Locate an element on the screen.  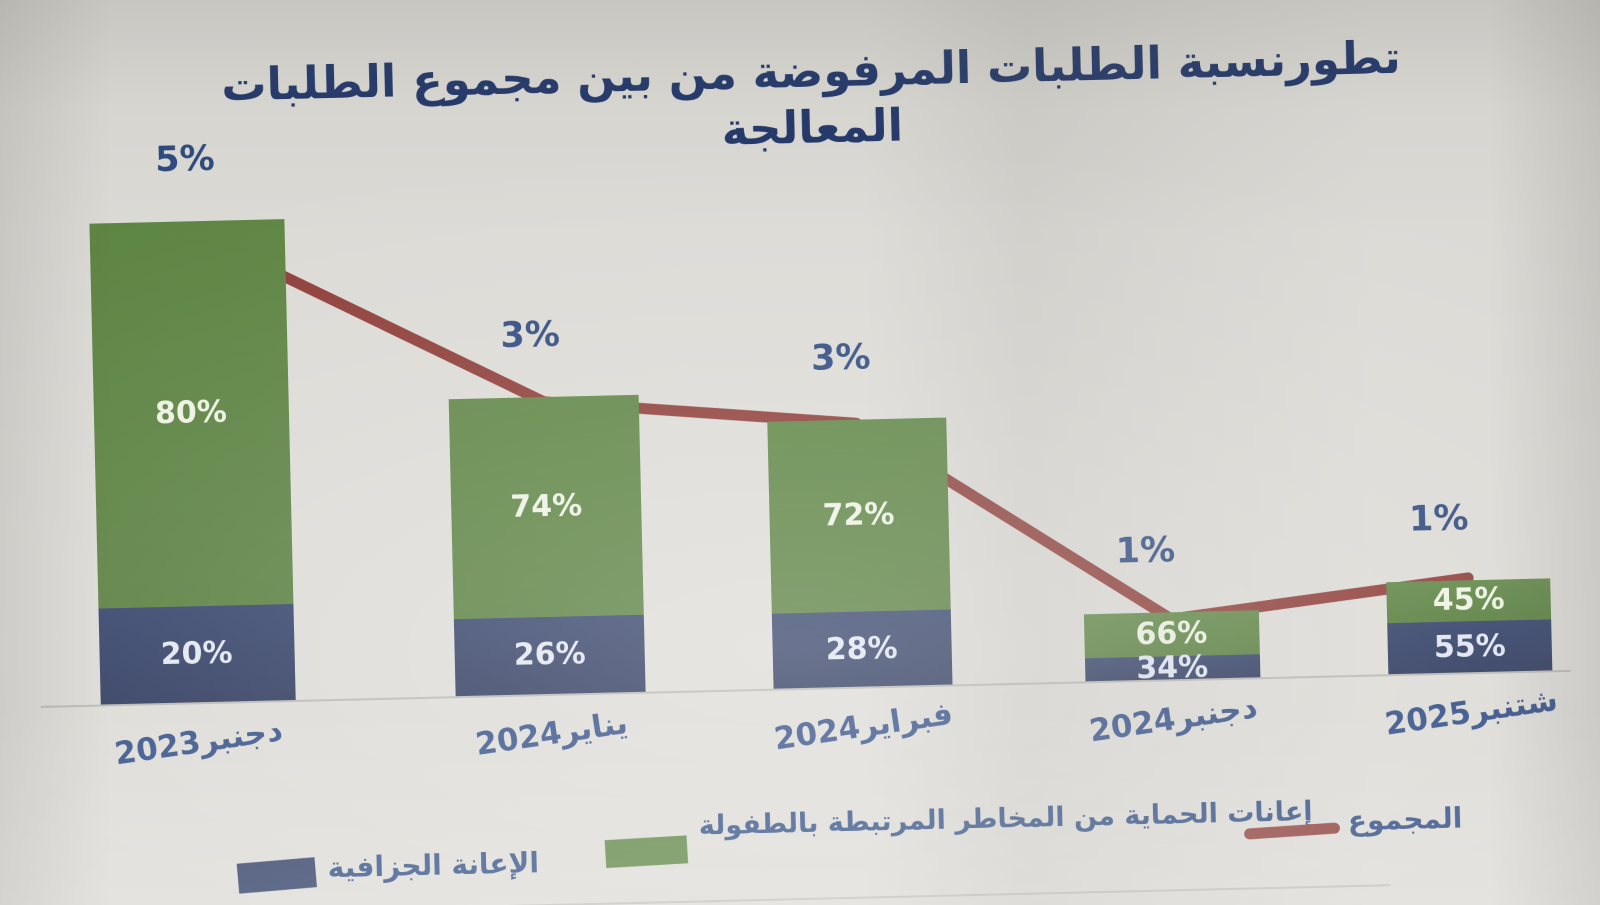
segment-value-label: 80% is located at coordinates (191, 413).